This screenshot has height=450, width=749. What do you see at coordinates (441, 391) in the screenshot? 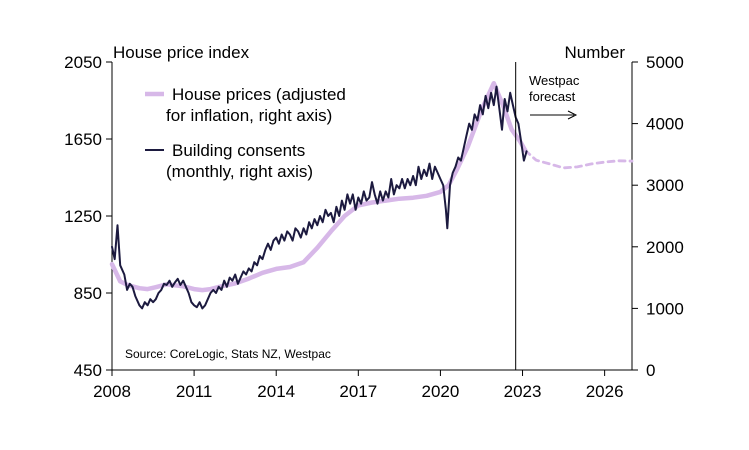
I see `x-tick-label: 2020` at bounding box center [441, 391].